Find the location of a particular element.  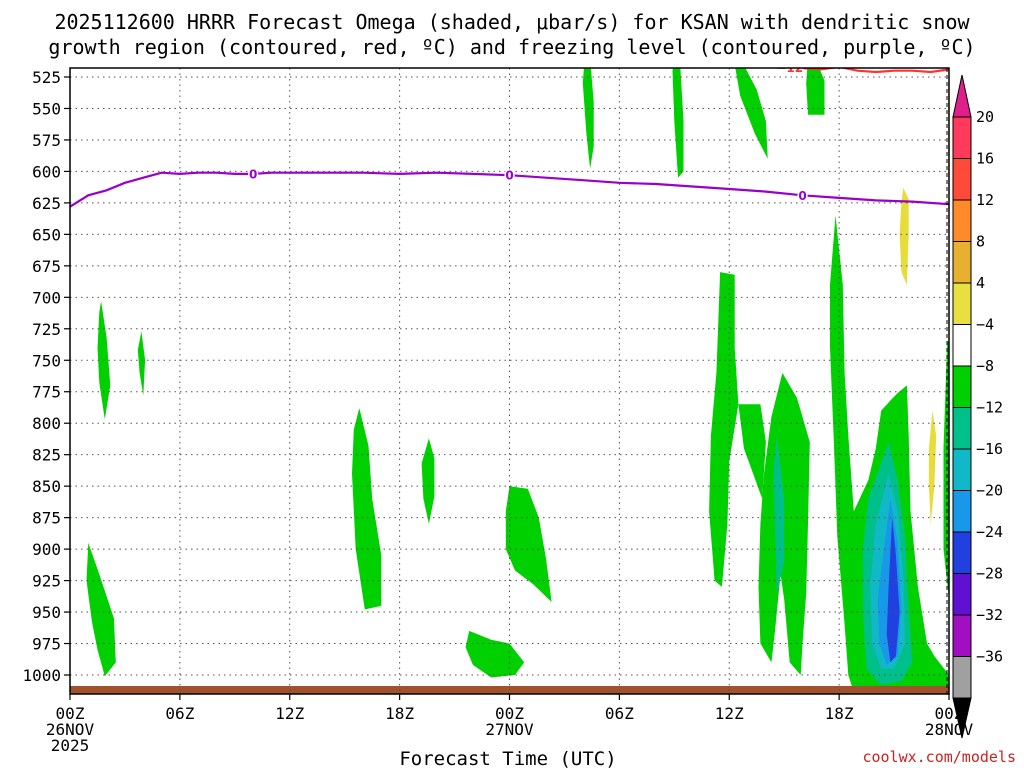

y-tick-label: 1000 is located at coordinates (41, 675).